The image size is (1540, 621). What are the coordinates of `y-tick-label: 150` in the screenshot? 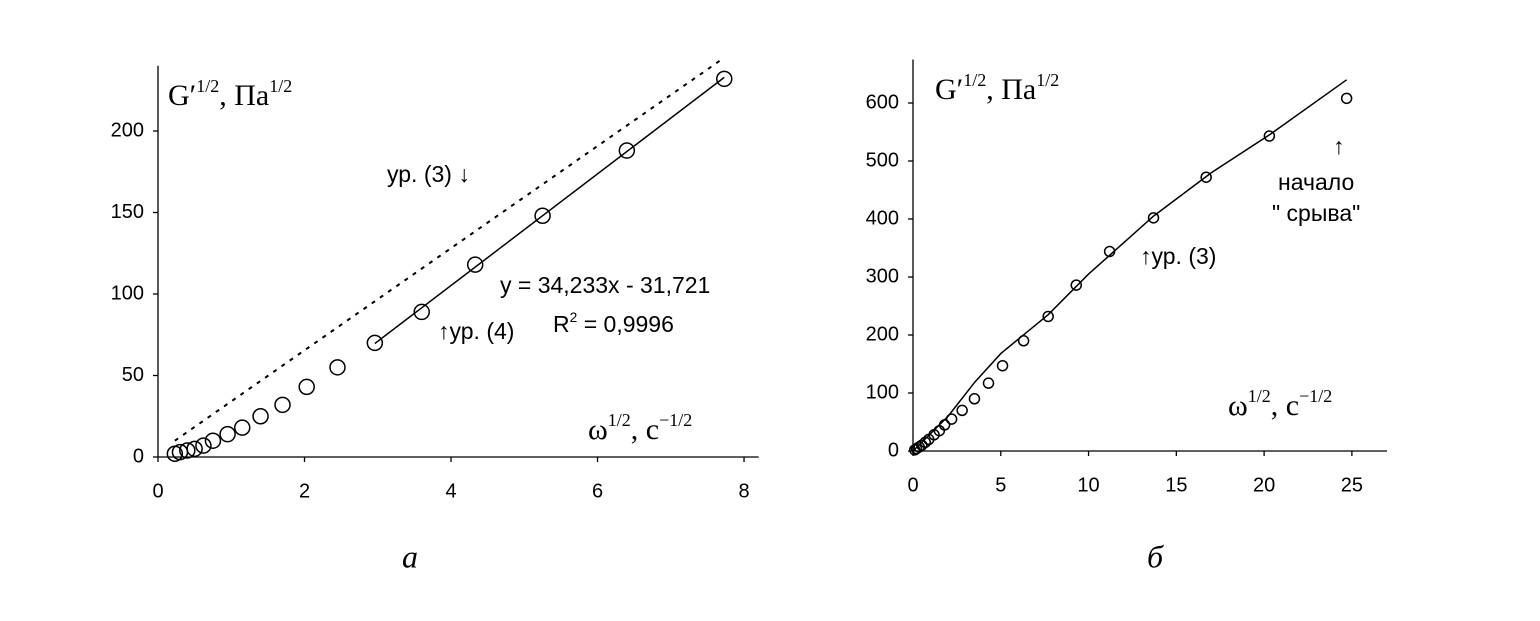 It's located at (127, 212).